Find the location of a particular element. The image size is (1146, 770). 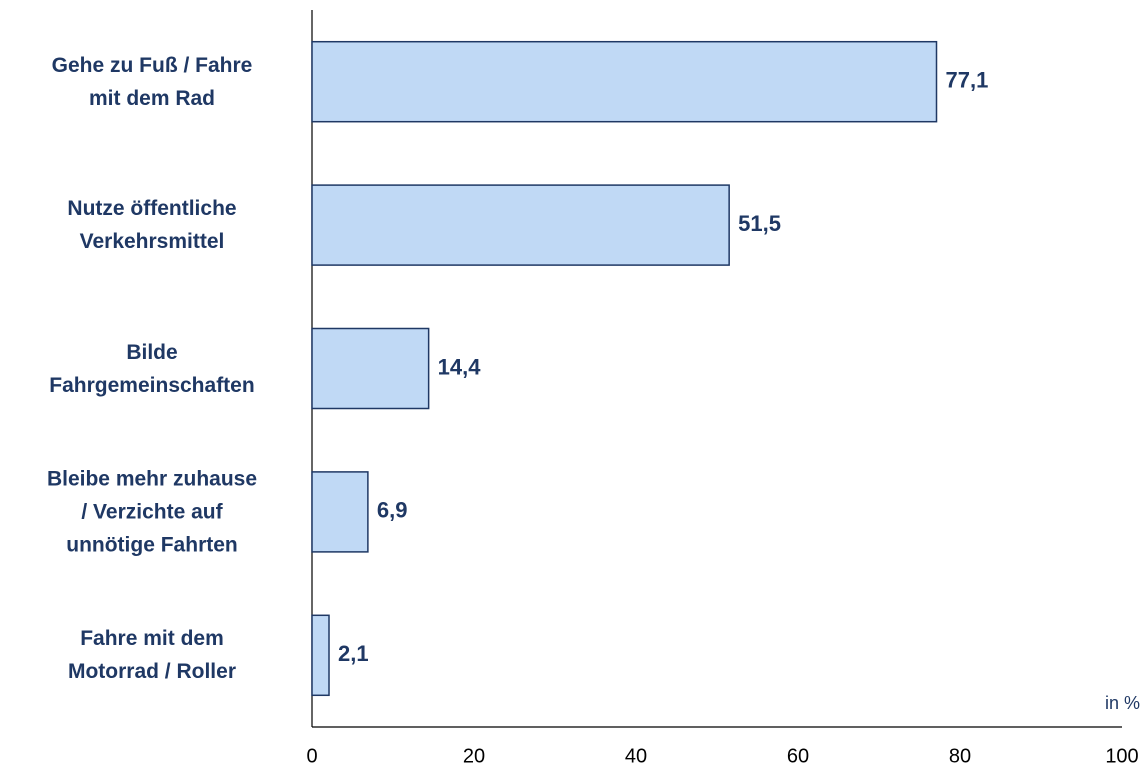

y-tick-label: Fahre mit dem Motorrad / Roller is located at coordinates (151, 655).